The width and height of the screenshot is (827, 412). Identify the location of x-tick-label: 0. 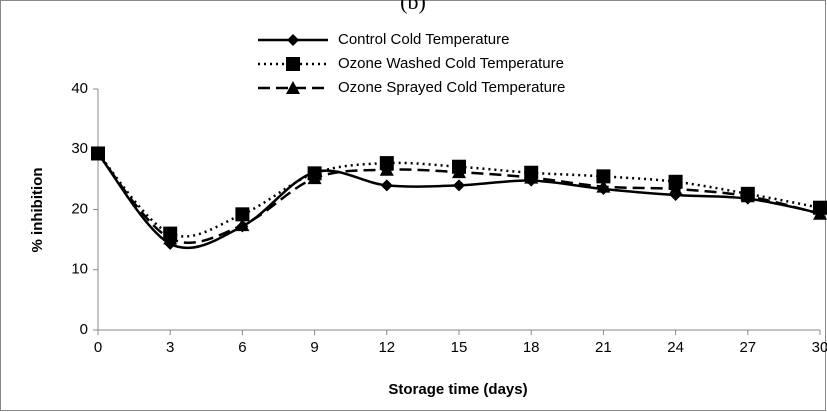
(98, 347).